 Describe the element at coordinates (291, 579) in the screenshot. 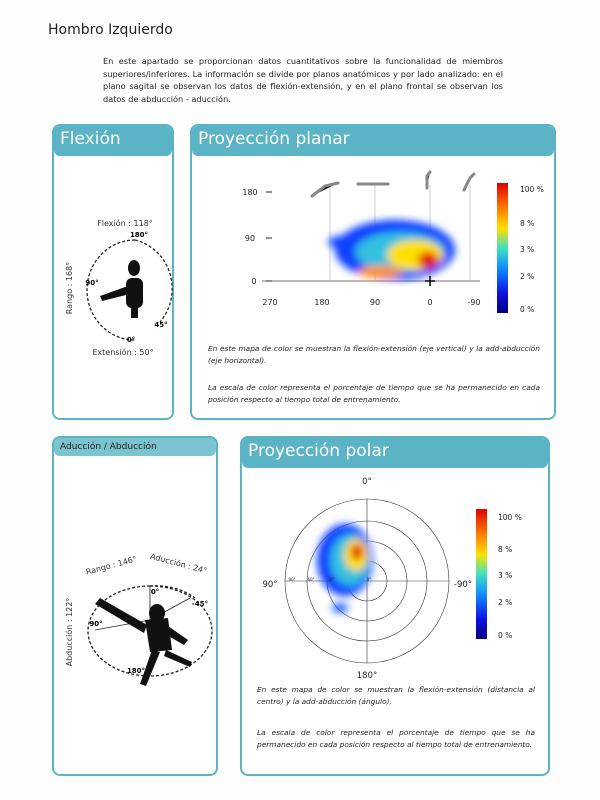

I see `ring-label: 90°` at that location.